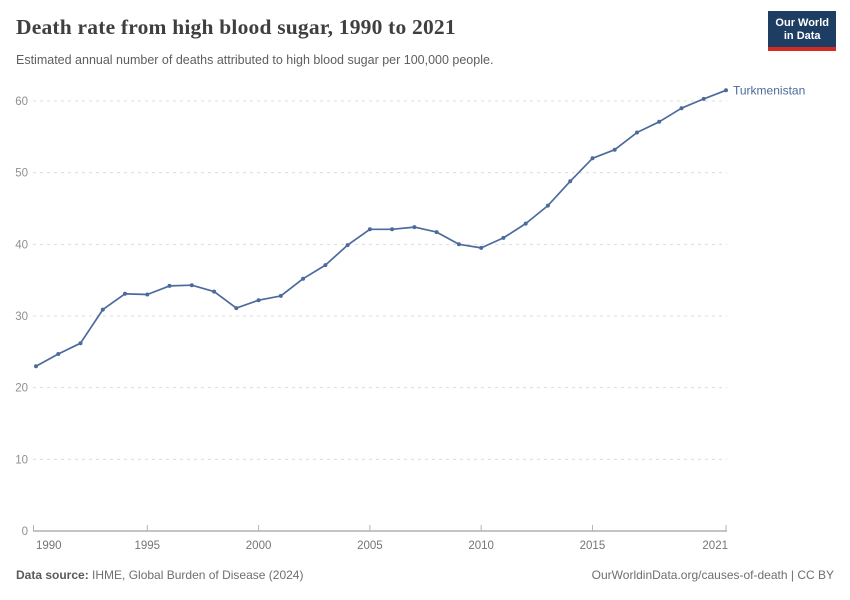 Image resolution: width=850 pixels, height=600 pixels. I want to click on x-axis-label: 1990, so click(49, 546).